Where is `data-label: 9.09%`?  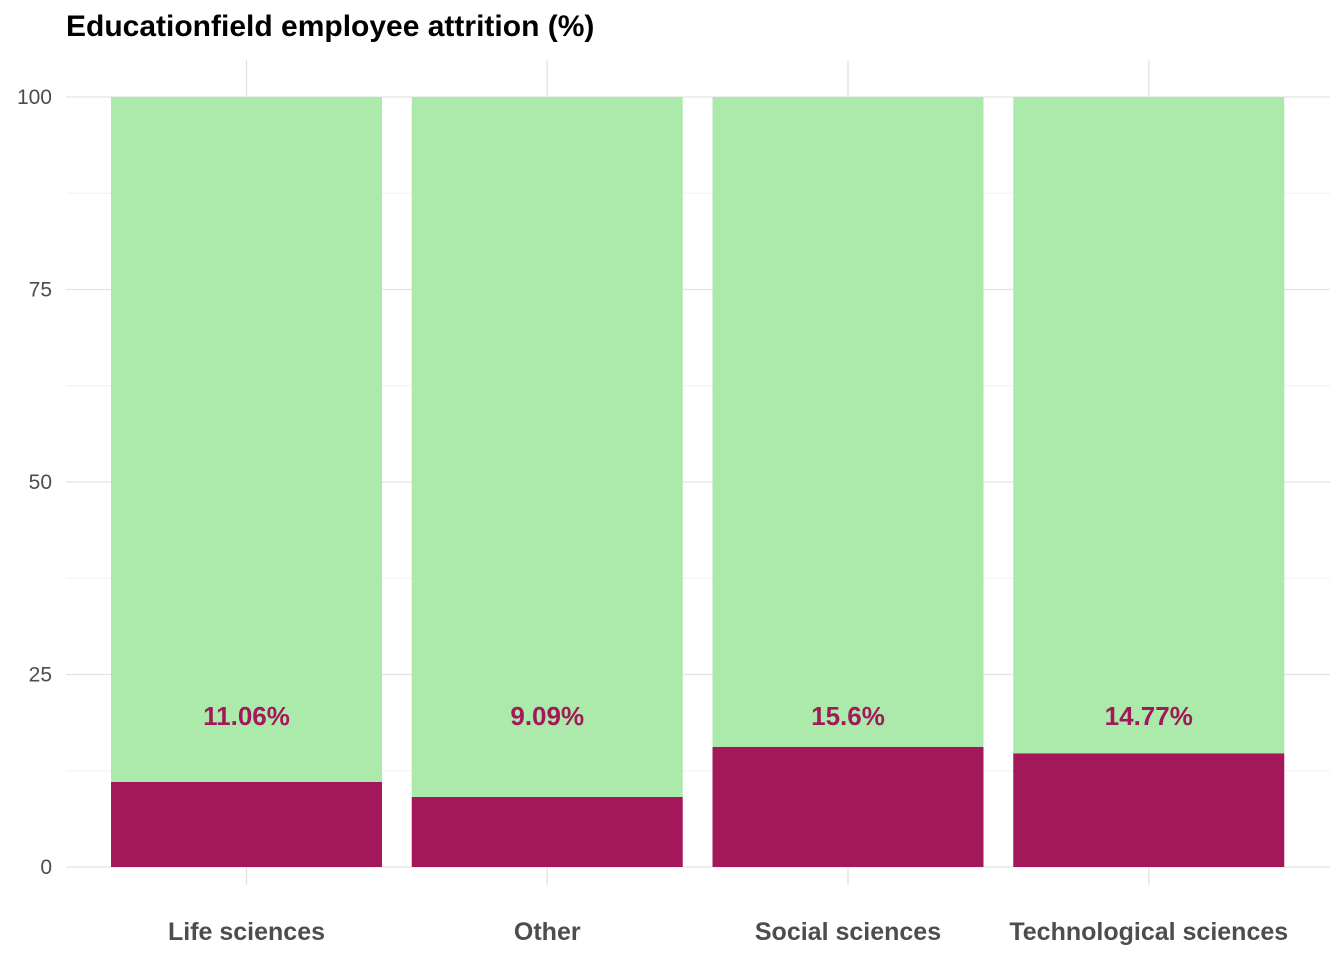
data-label: 9.09% is located at coordinates (547, 716).